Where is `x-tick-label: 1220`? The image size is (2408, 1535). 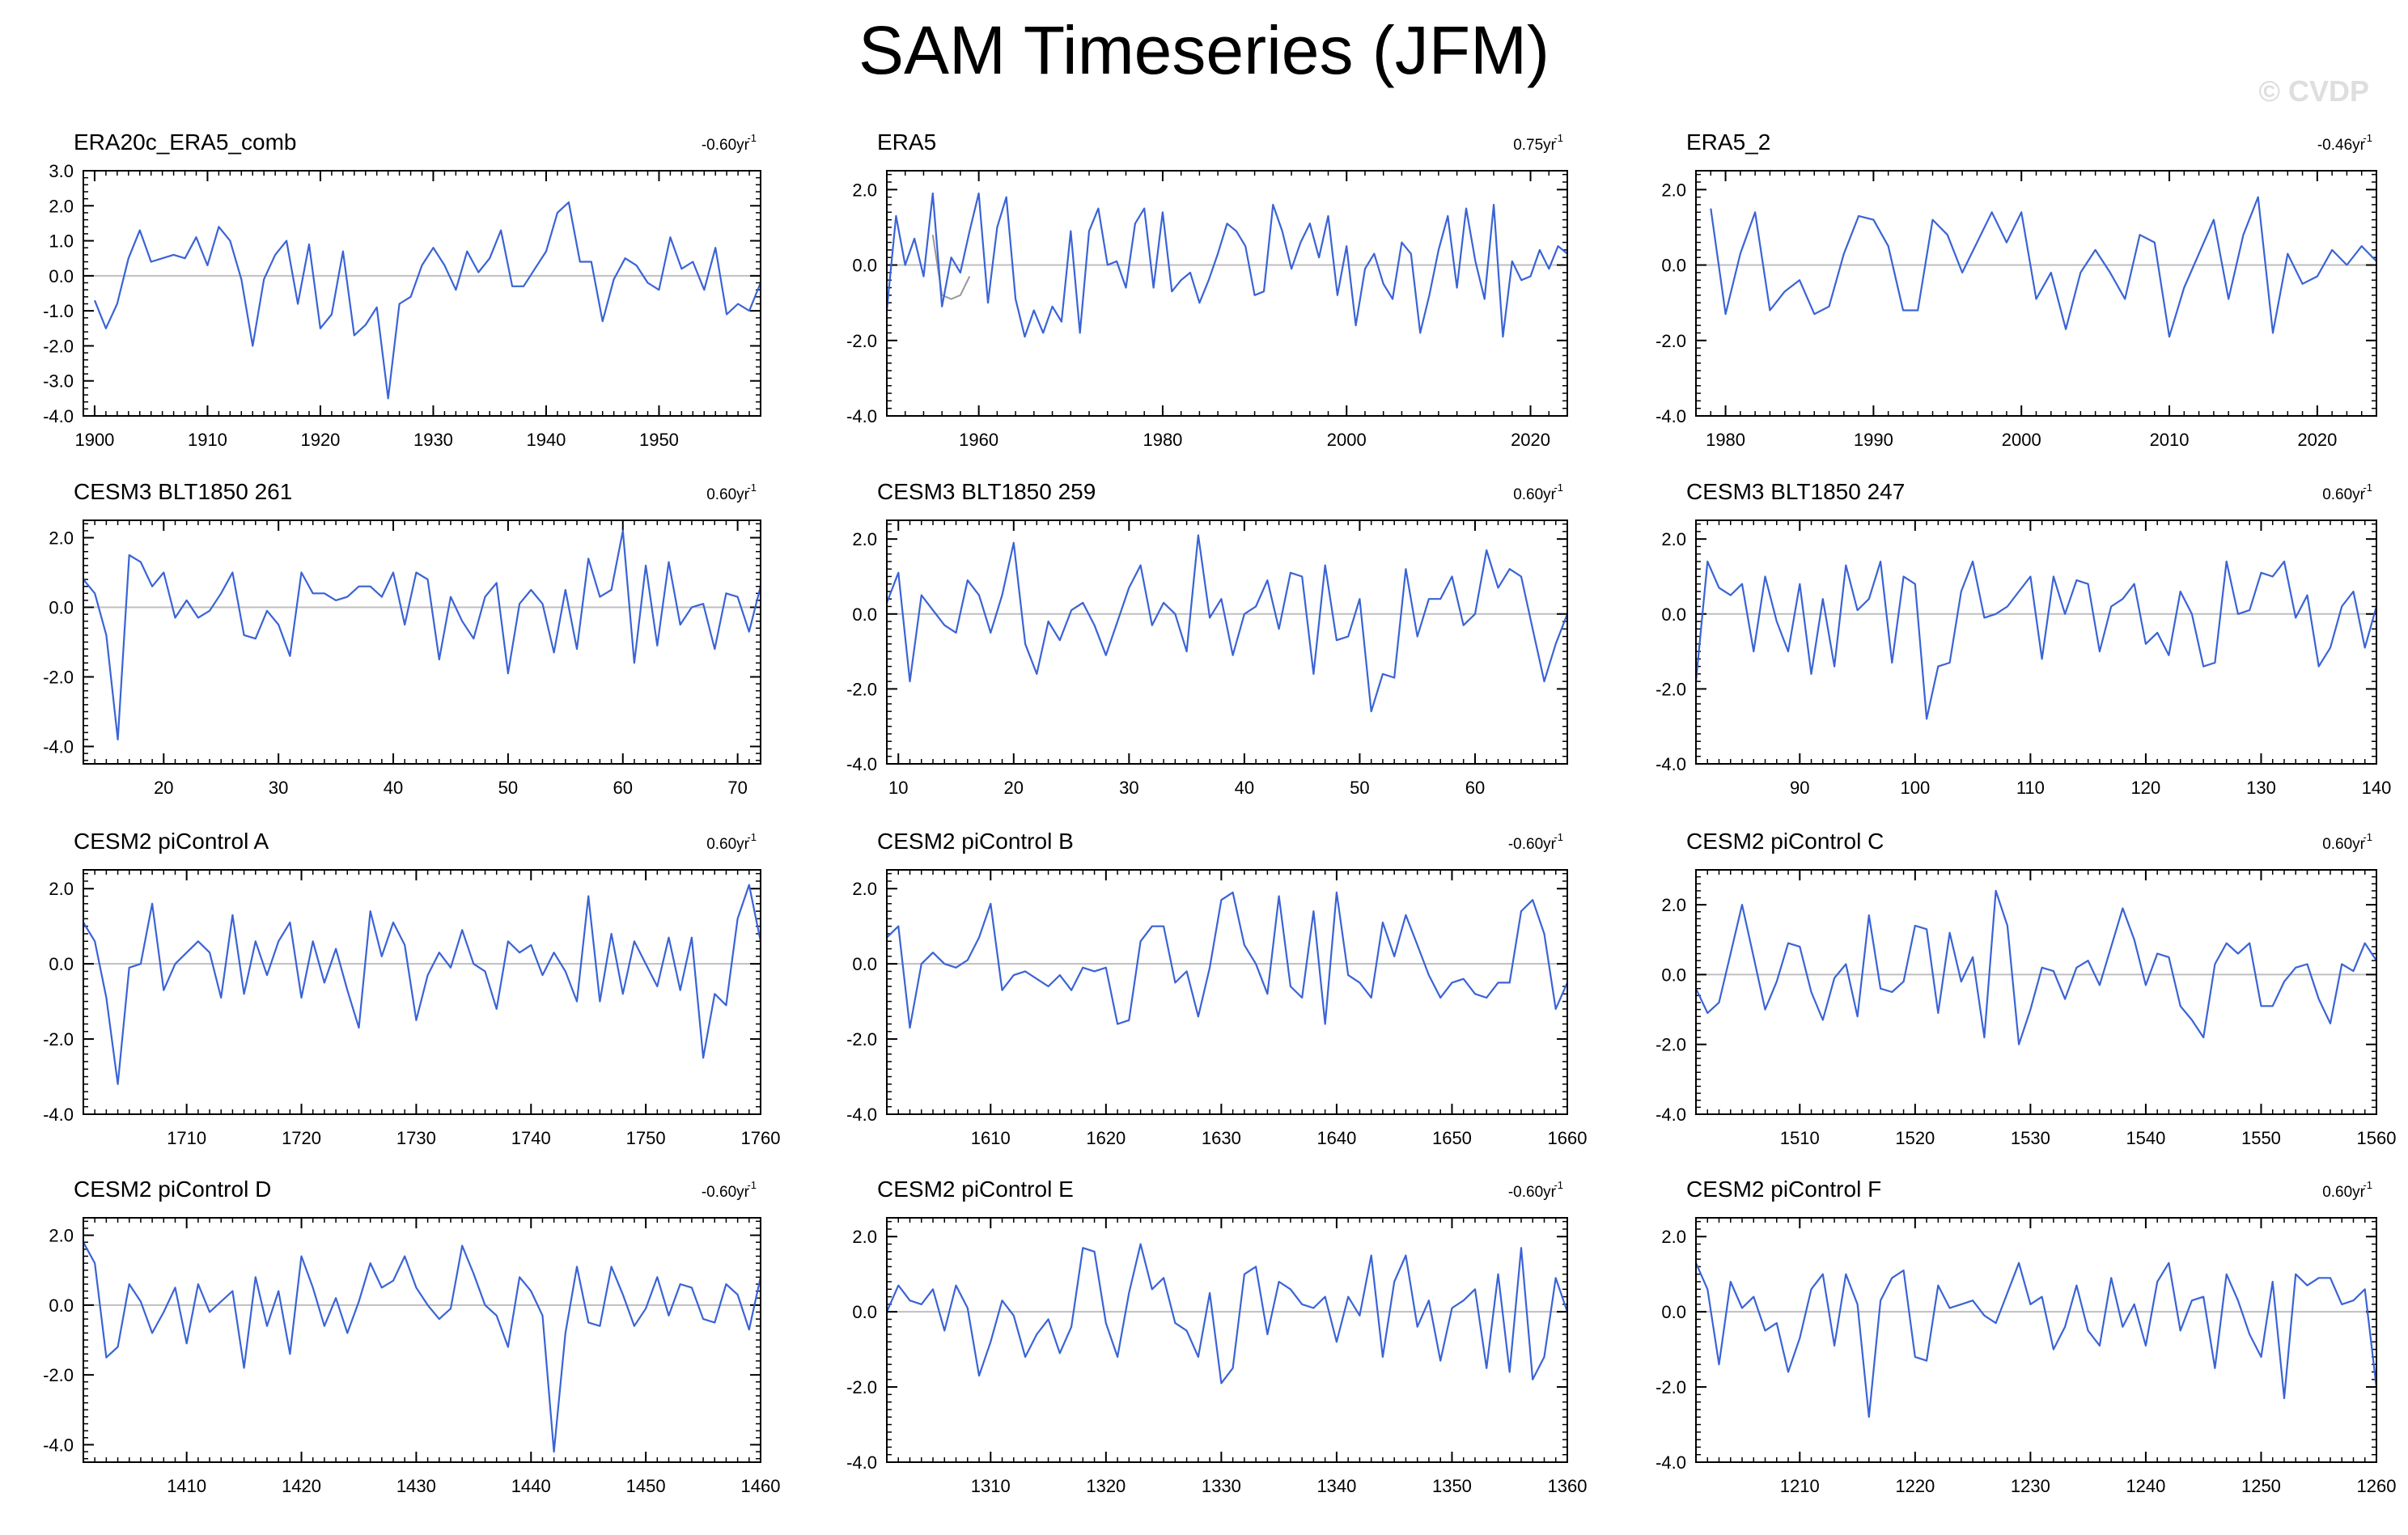
x-tick-label: 1220 is located at coordinates (1915, 1486).